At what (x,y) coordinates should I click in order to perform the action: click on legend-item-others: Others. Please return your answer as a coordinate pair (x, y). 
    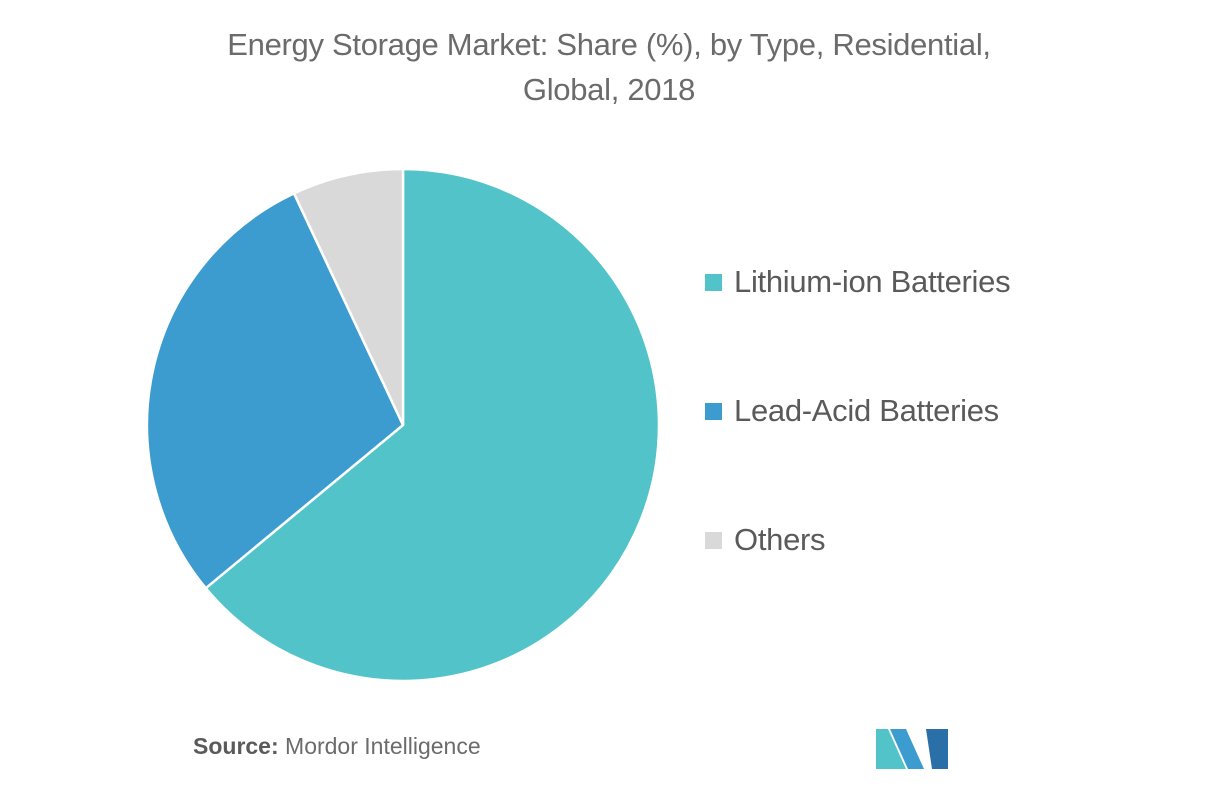
    Looking at the image, I should click on (765, 540).